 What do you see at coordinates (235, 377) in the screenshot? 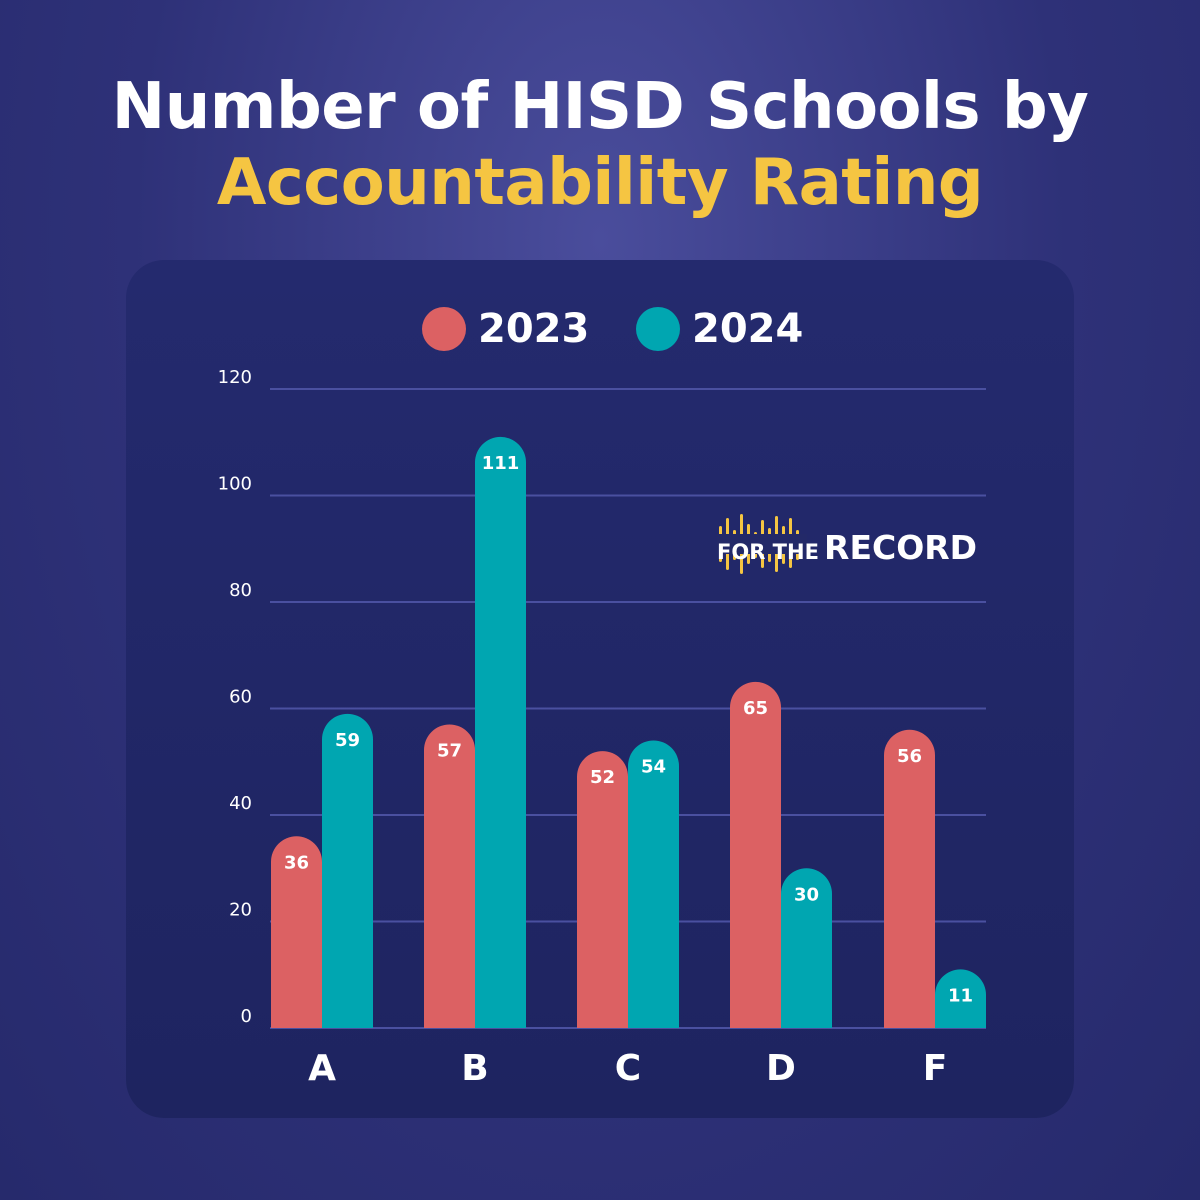
I see `y-tick-label-120: 120` at bounding box center [235, 377].